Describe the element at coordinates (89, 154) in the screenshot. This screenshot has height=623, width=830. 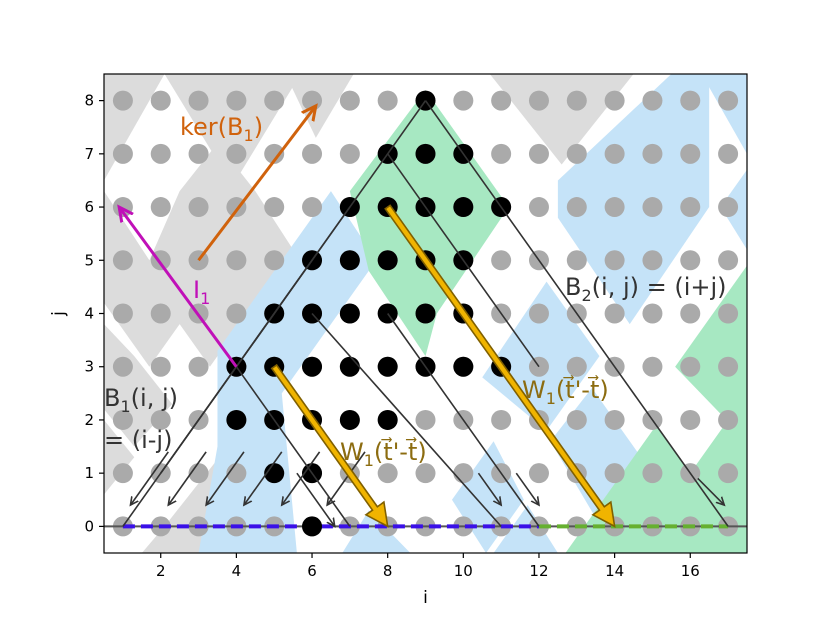
I see `y-tick-label: 7` at that location.